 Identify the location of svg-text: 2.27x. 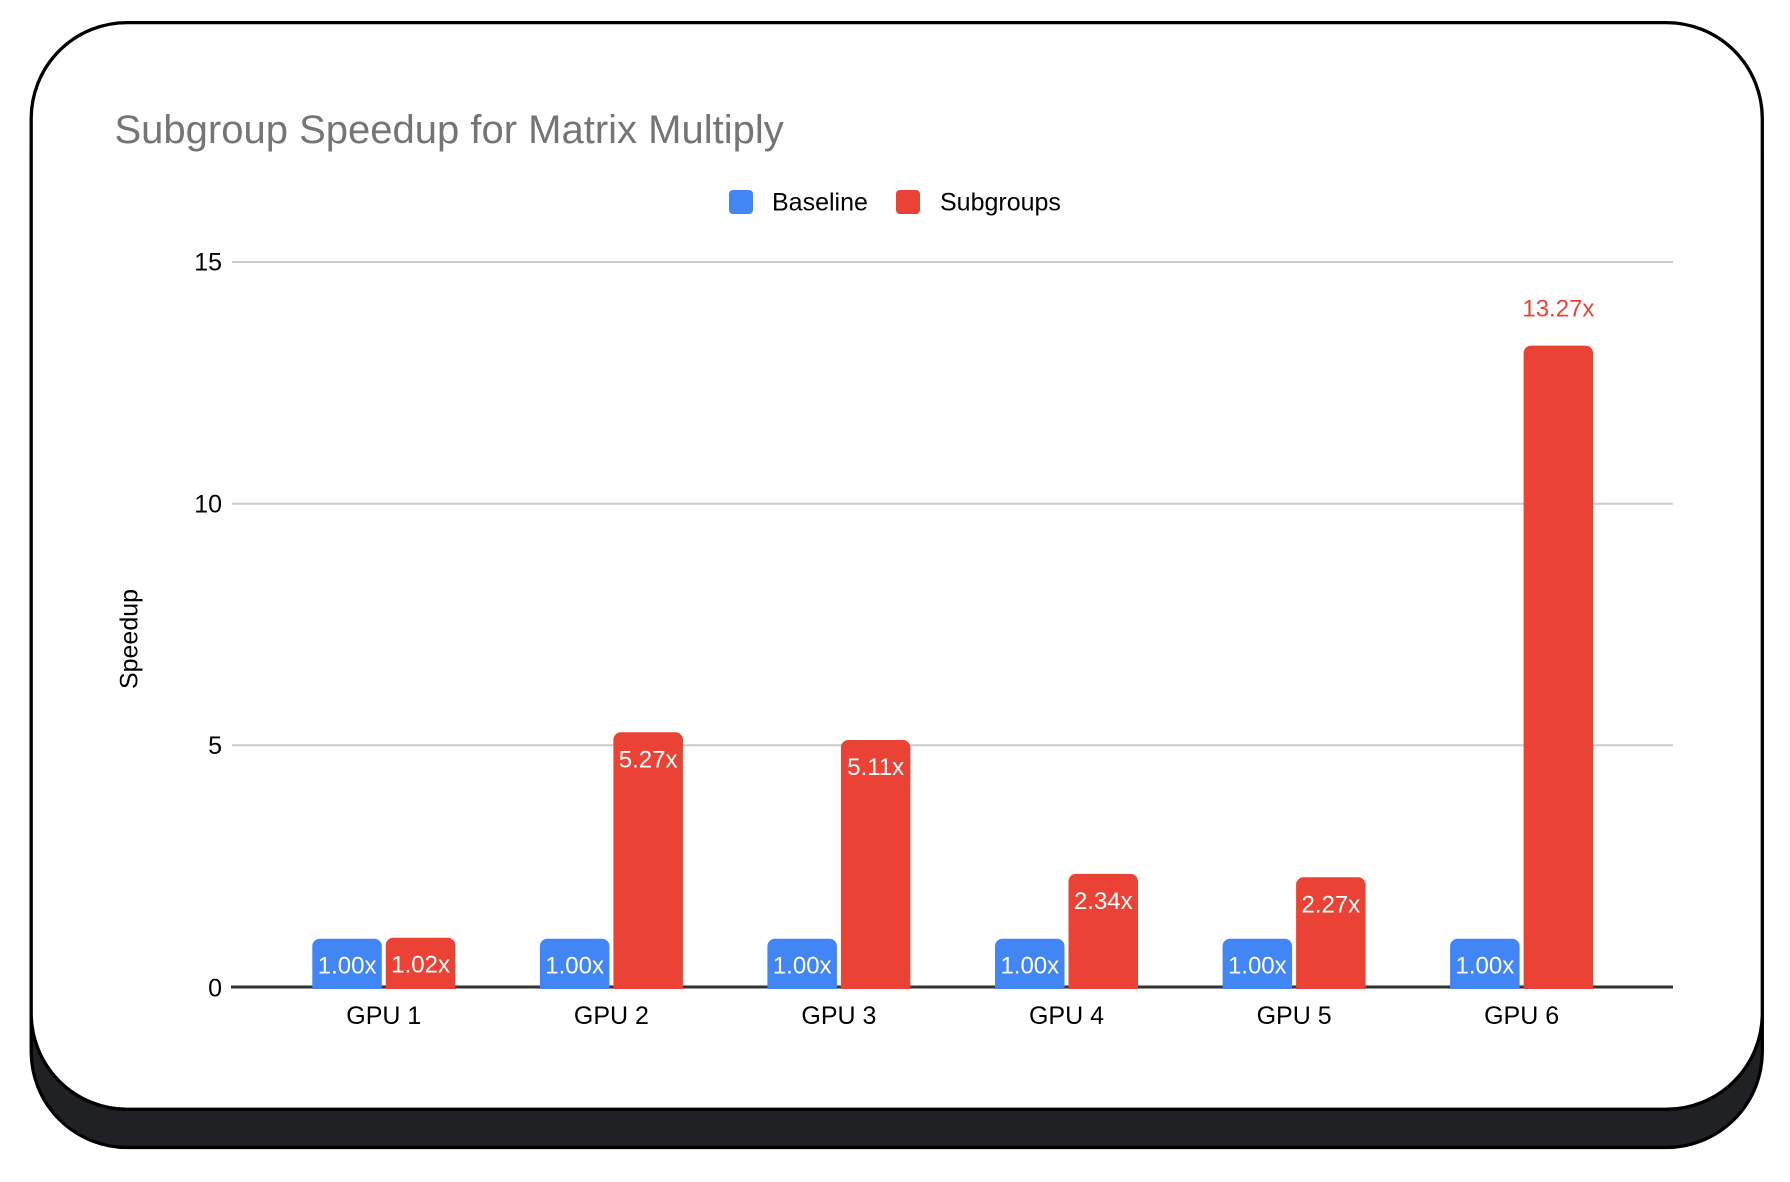
(1330, 904).